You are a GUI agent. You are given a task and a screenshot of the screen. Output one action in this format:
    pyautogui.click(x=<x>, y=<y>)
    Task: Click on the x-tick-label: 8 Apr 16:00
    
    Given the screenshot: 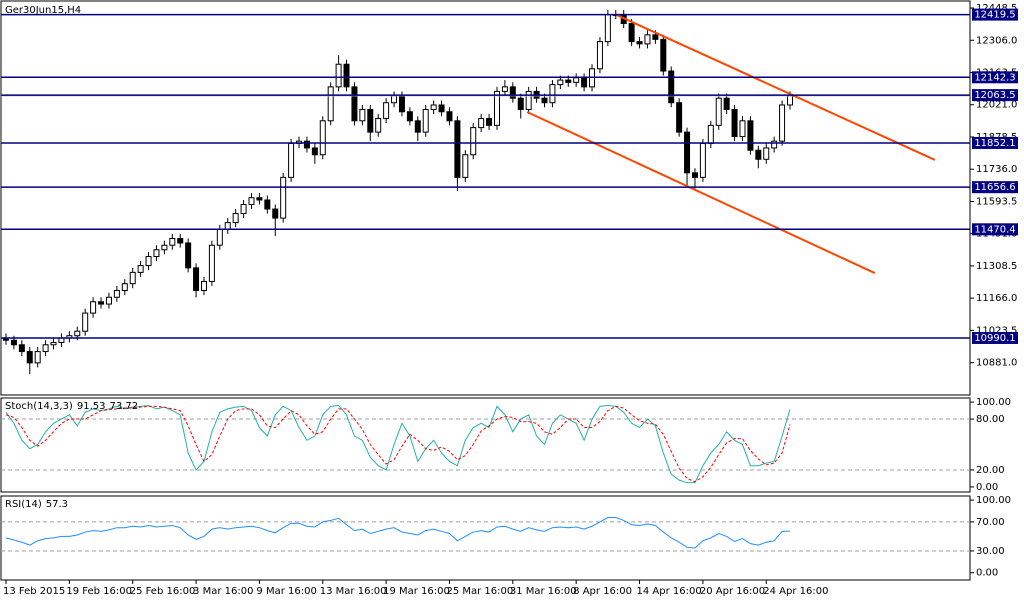 What is the action you would take?
    pyautogui.click(x=602, y=591)
    